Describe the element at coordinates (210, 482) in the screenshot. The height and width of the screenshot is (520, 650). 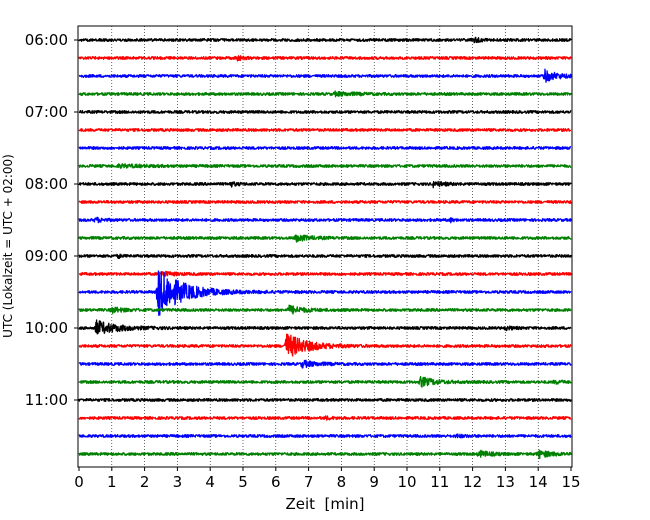
I see `x-tick-label: 4` at that location.